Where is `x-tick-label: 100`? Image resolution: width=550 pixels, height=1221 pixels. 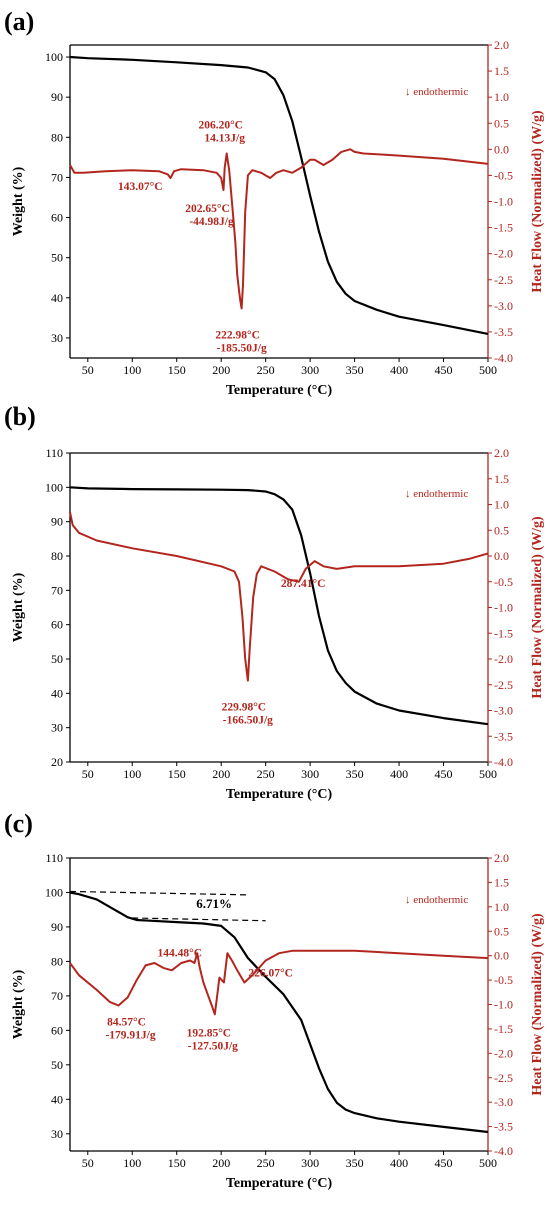 x-tick-label: 100 is located at coordinates (132, 1163).